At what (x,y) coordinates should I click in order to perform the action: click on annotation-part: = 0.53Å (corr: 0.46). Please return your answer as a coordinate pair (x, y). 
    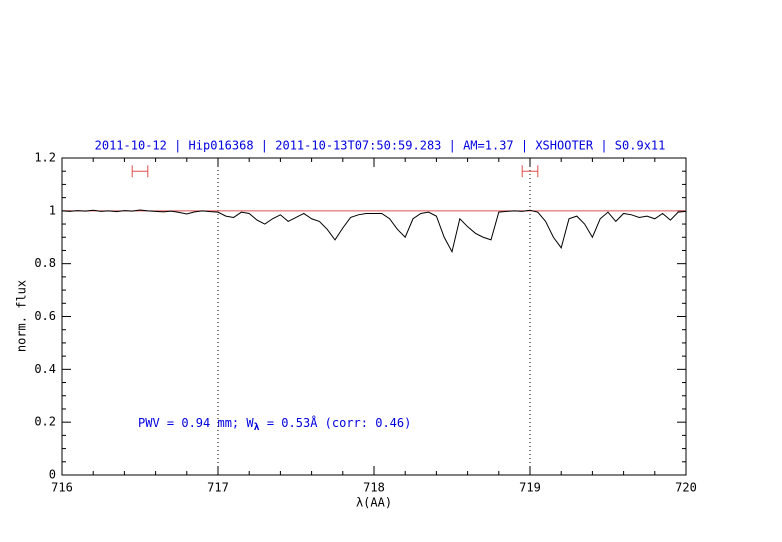
    Looking at the image, I should click on (336, 422).